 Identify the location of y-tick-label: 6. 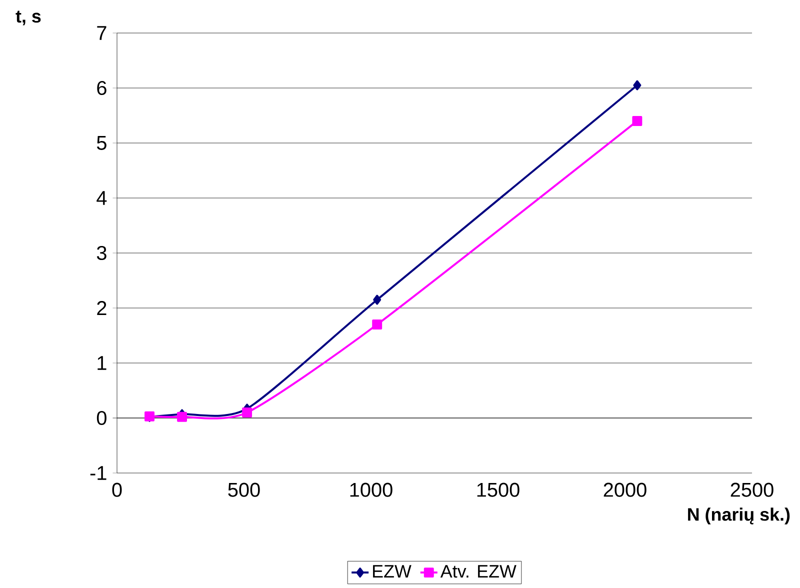
(101, 88).